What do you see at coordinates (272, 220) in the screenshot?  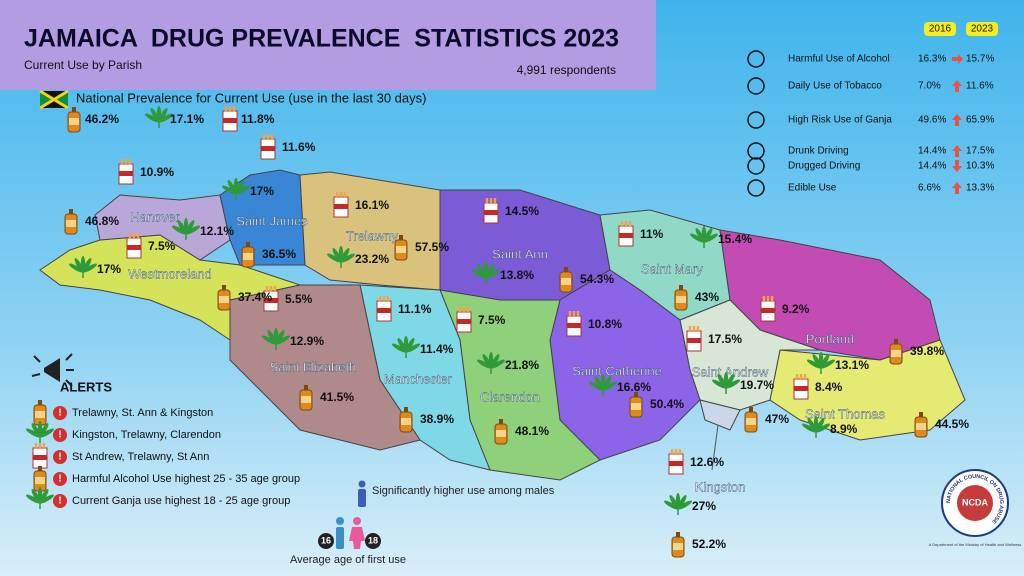 I see `parish-name: Saint James` at bounding box center [272, 220].